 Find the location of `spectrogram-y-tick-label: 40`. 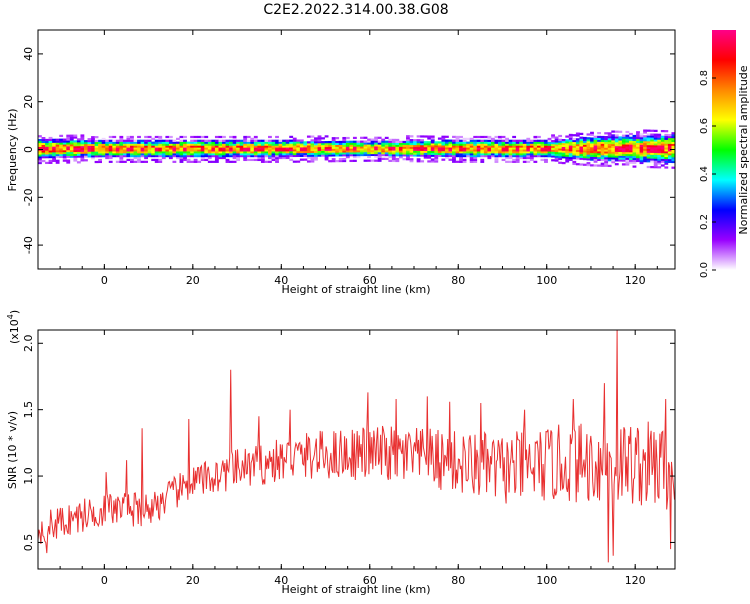

spectrogram-y-tick-label: 40 is located at coordinates (28, 54).